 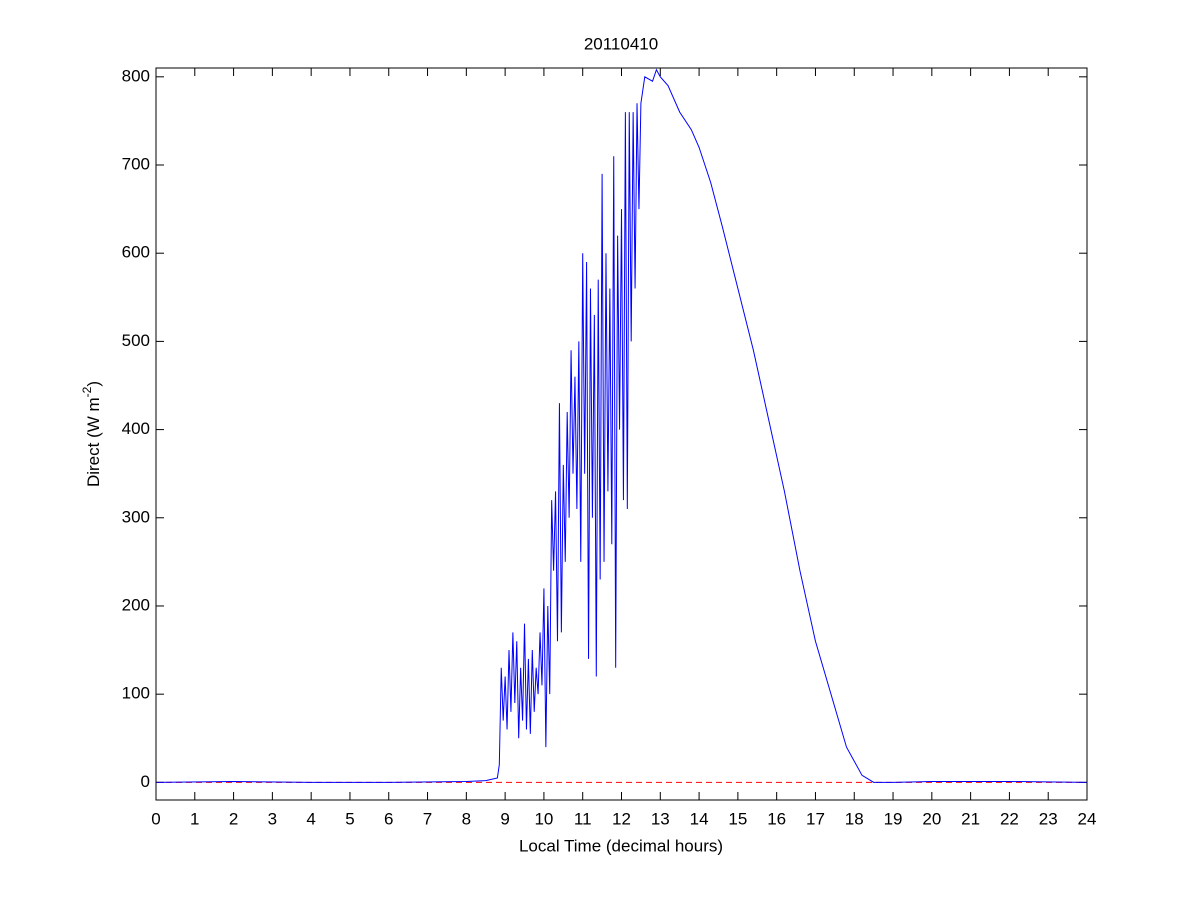 What do you see at coordinates (893, 818) in the screenshot?
I see `x-tick-label: 19` at bounding box center [893, 818].